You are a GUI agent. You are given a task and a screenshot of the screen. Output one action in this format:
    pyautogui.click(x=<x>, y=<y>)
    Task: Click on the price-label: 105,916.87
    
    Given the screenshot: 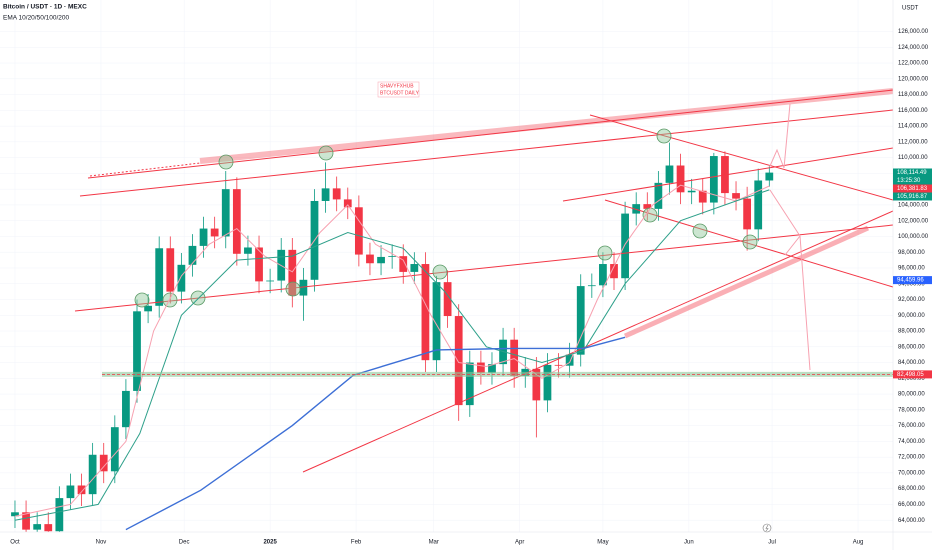 What is the action you would take?
    pyautogui.click(x=912, y=197)
    